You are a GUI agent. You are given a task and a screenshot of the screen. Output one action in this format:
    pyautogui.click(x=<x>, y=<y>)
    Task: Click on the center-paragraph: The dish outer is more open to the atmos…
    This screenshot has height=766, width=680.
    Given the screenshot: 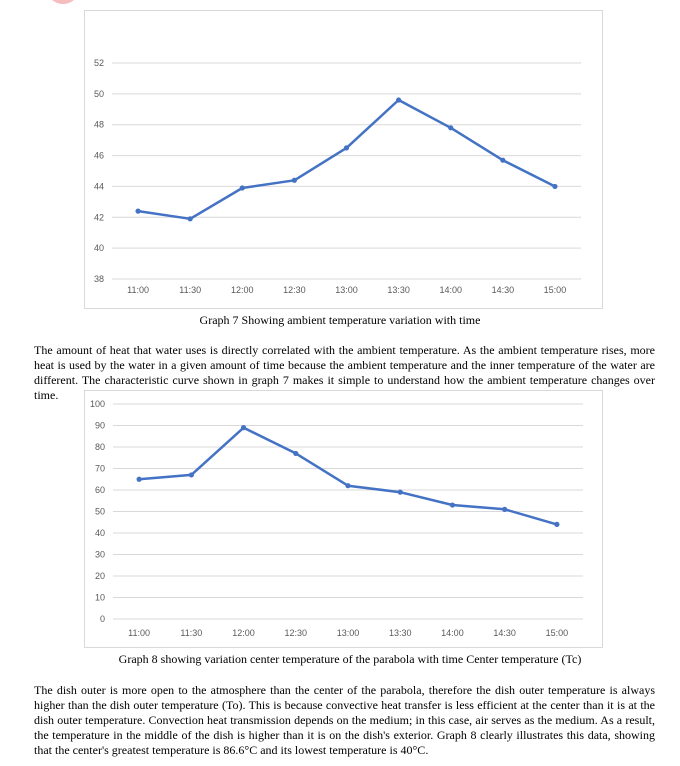 What is the action you would take?
    pyautogui.click(x=344, y=720)
    